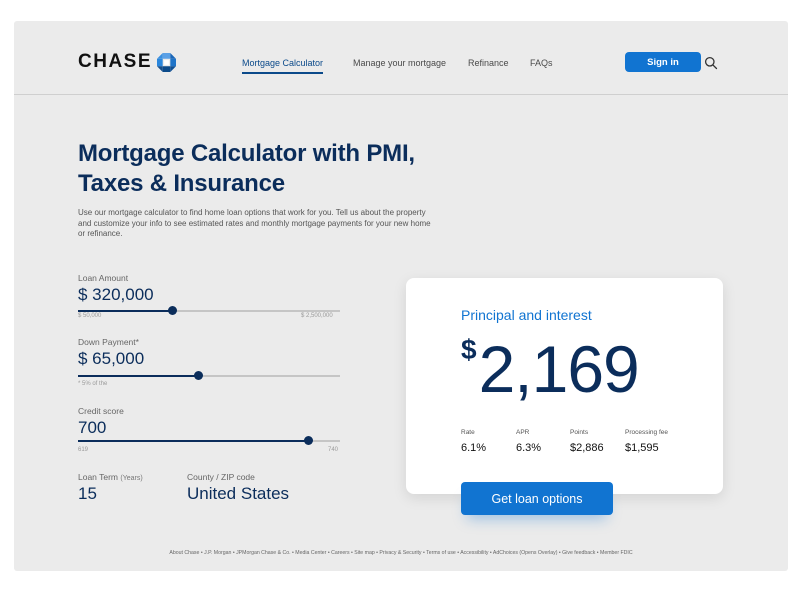 This screenshot has width=800, height=600. I want to click on stat-rate-value: 6.1%, so click(474, 448).